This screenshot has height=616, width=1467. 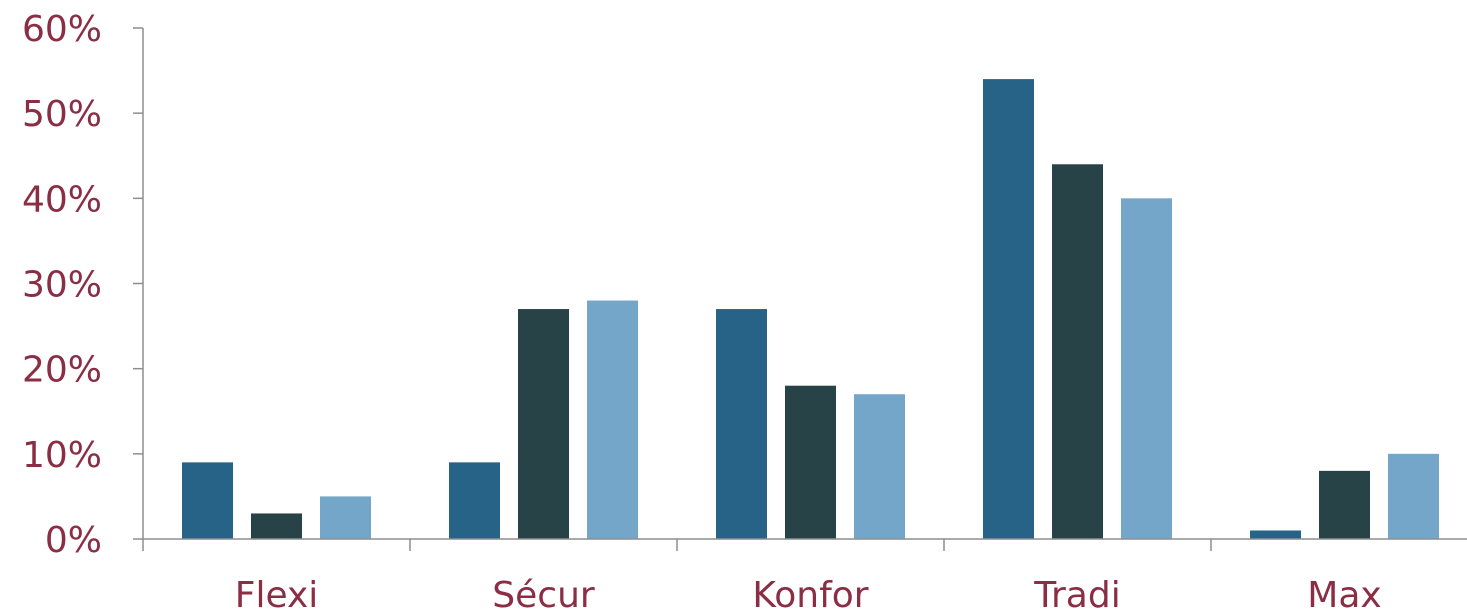 What do you see at coordinates (1344, 504) in the screenshot?
I see `bar-series-2-max` at bounding box center [1344, 504].